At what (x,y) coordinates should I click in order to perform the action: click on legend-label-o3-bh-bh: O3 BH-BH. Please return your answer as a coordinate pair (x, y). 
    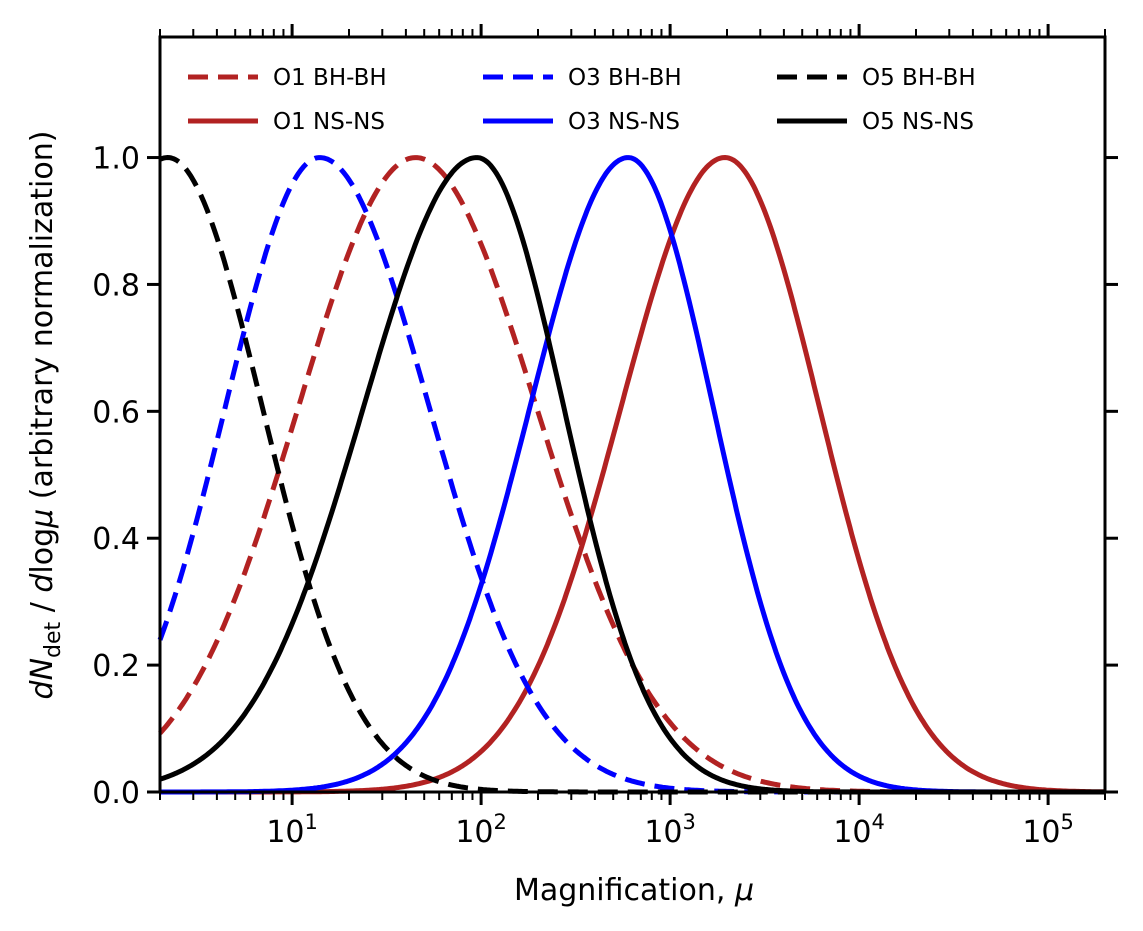
    Looking at the image, I should click on (625, 78).